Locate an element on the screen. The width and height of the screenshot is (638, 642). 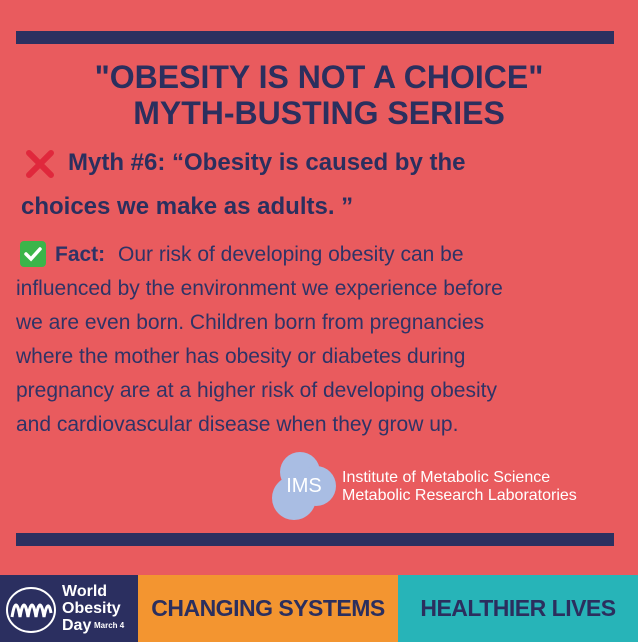
wod-date: March 4 is located at coordinates (109, 625).